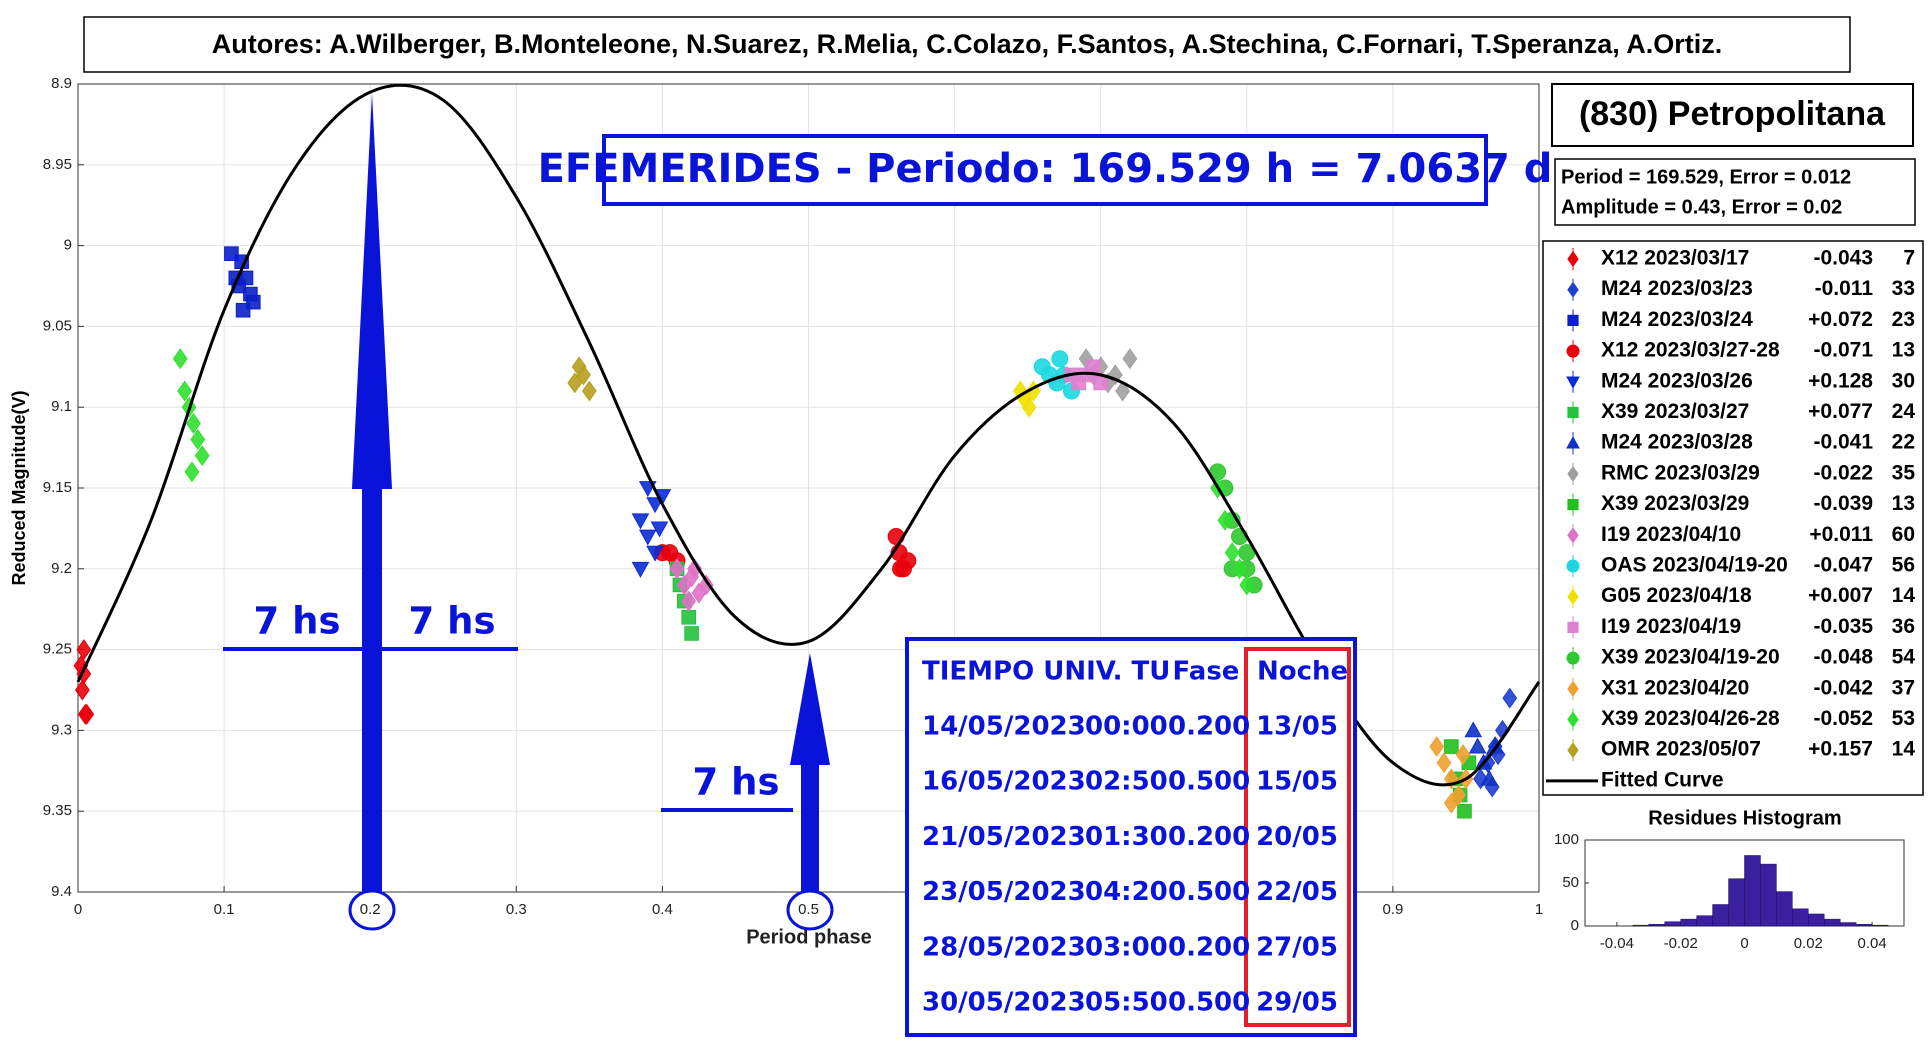 The width and height of the screenshot is (1932, 1047). What do you see at coordinates (78, 909) in the screenshot?
I see `x-tick-label: 0` at bounding box center [78, 909].